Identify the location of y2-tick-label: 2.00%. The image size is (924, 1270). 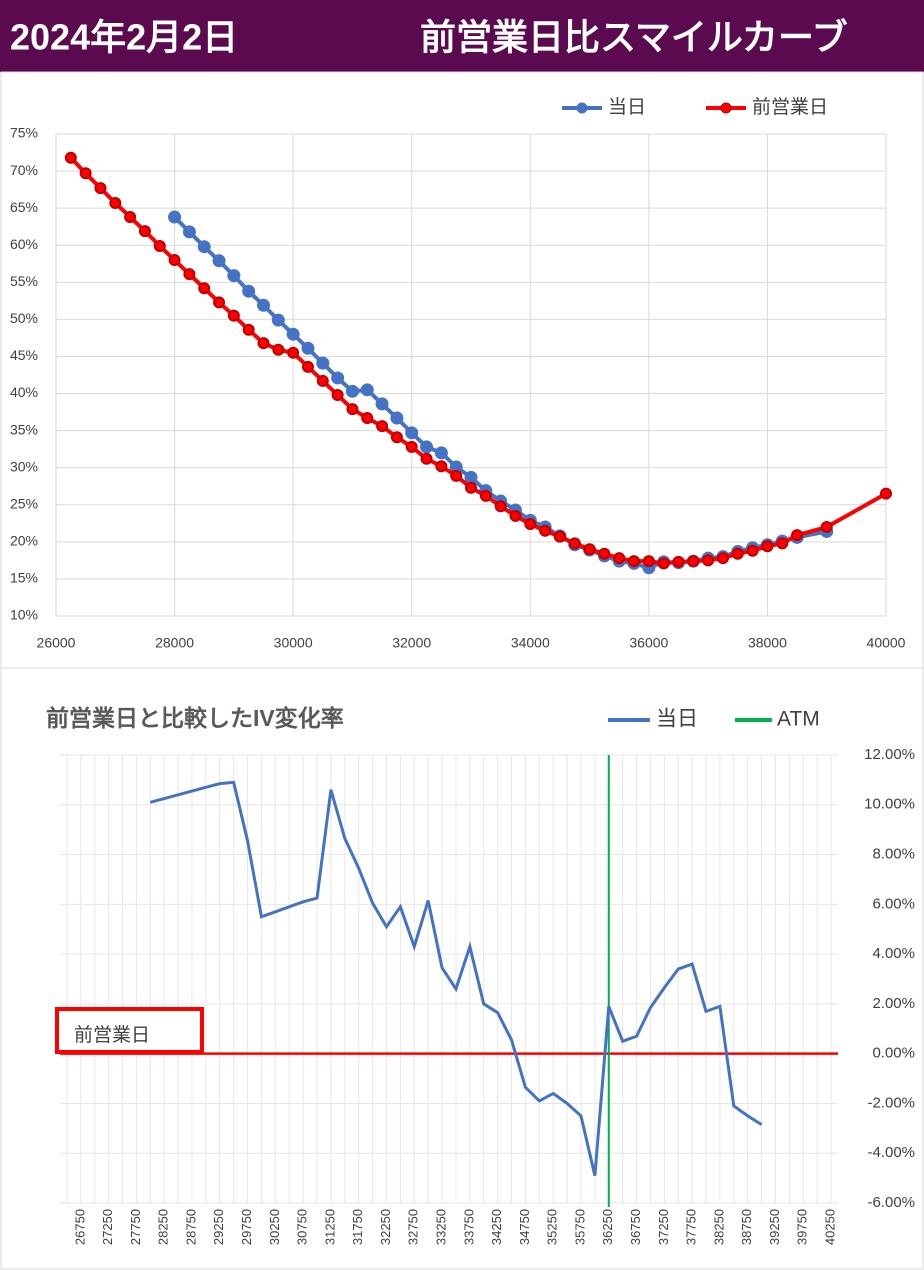
(893, 1003).